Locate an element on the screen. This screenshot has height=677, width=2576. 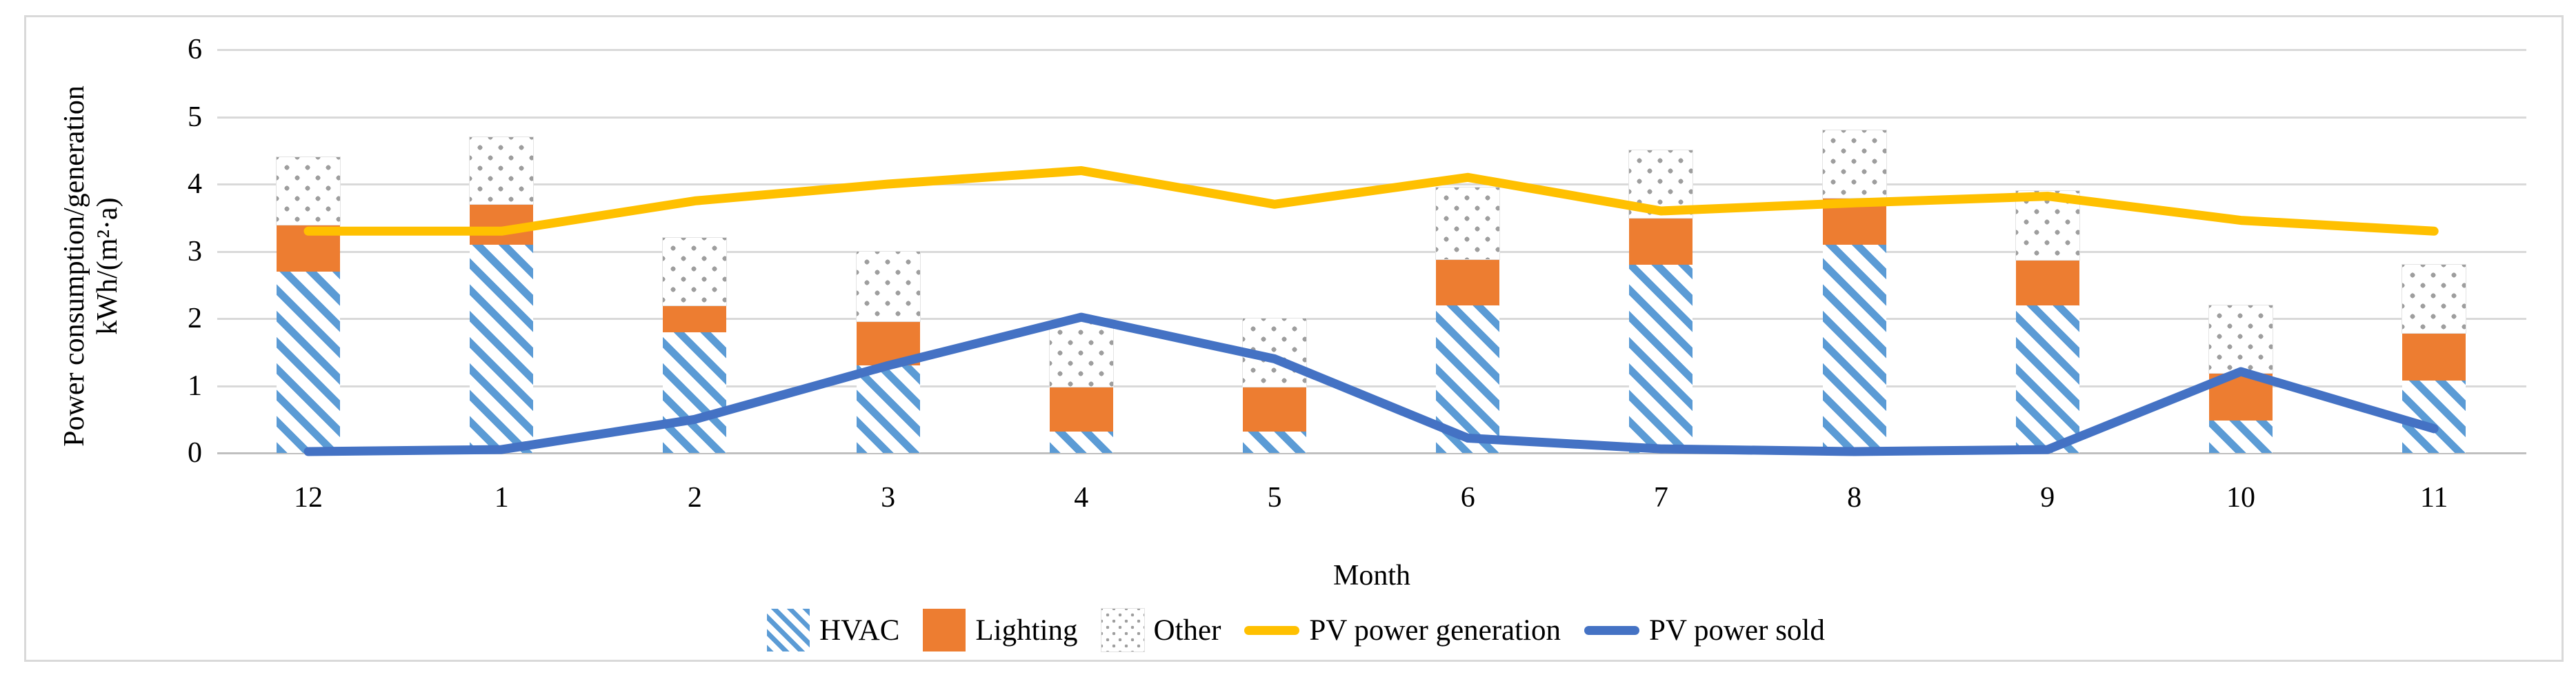
legend-swatch-pv-power-sold-icon is located at coordinates (1612, 630).